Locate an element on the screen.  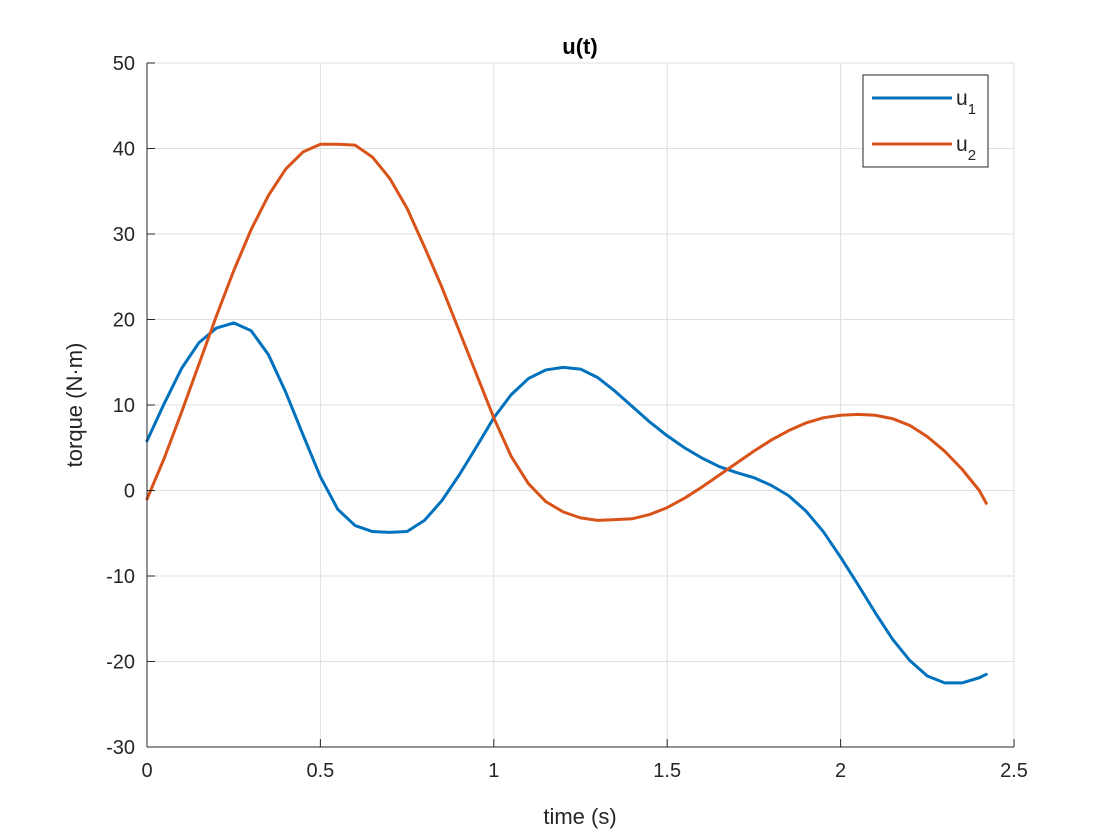
y-tick-label: 10 is located at coordinates (124, 406).